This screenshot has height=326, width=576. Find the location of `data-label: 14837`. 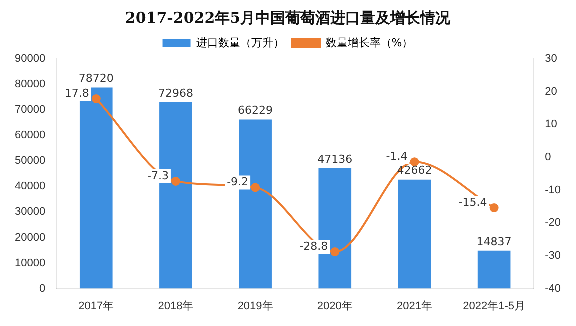

data-label: 14837 is located at coordinates (494, 241).